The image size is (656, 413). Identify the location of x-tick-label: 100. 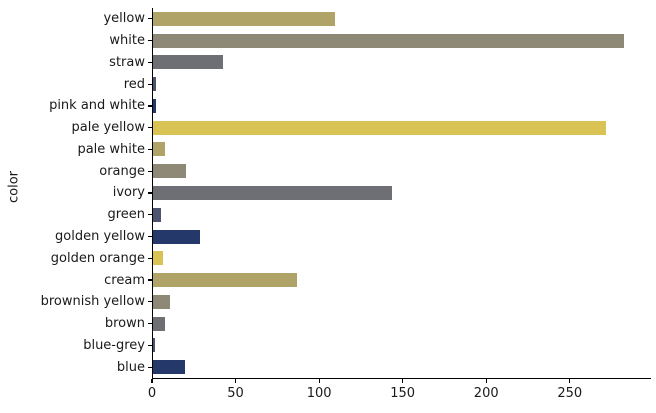
(319, 393).